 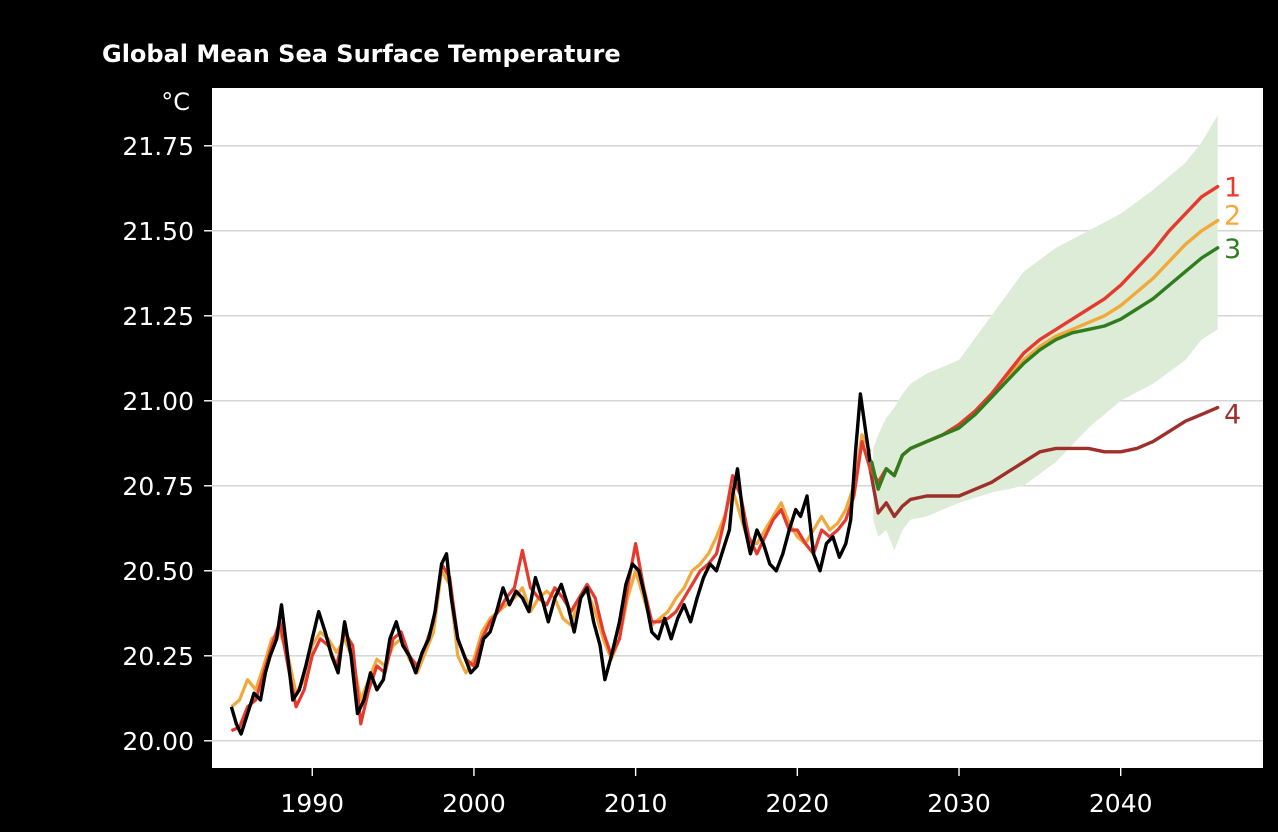 I want to click on y-tick-label: 21.75, so click(x=158, y=146).